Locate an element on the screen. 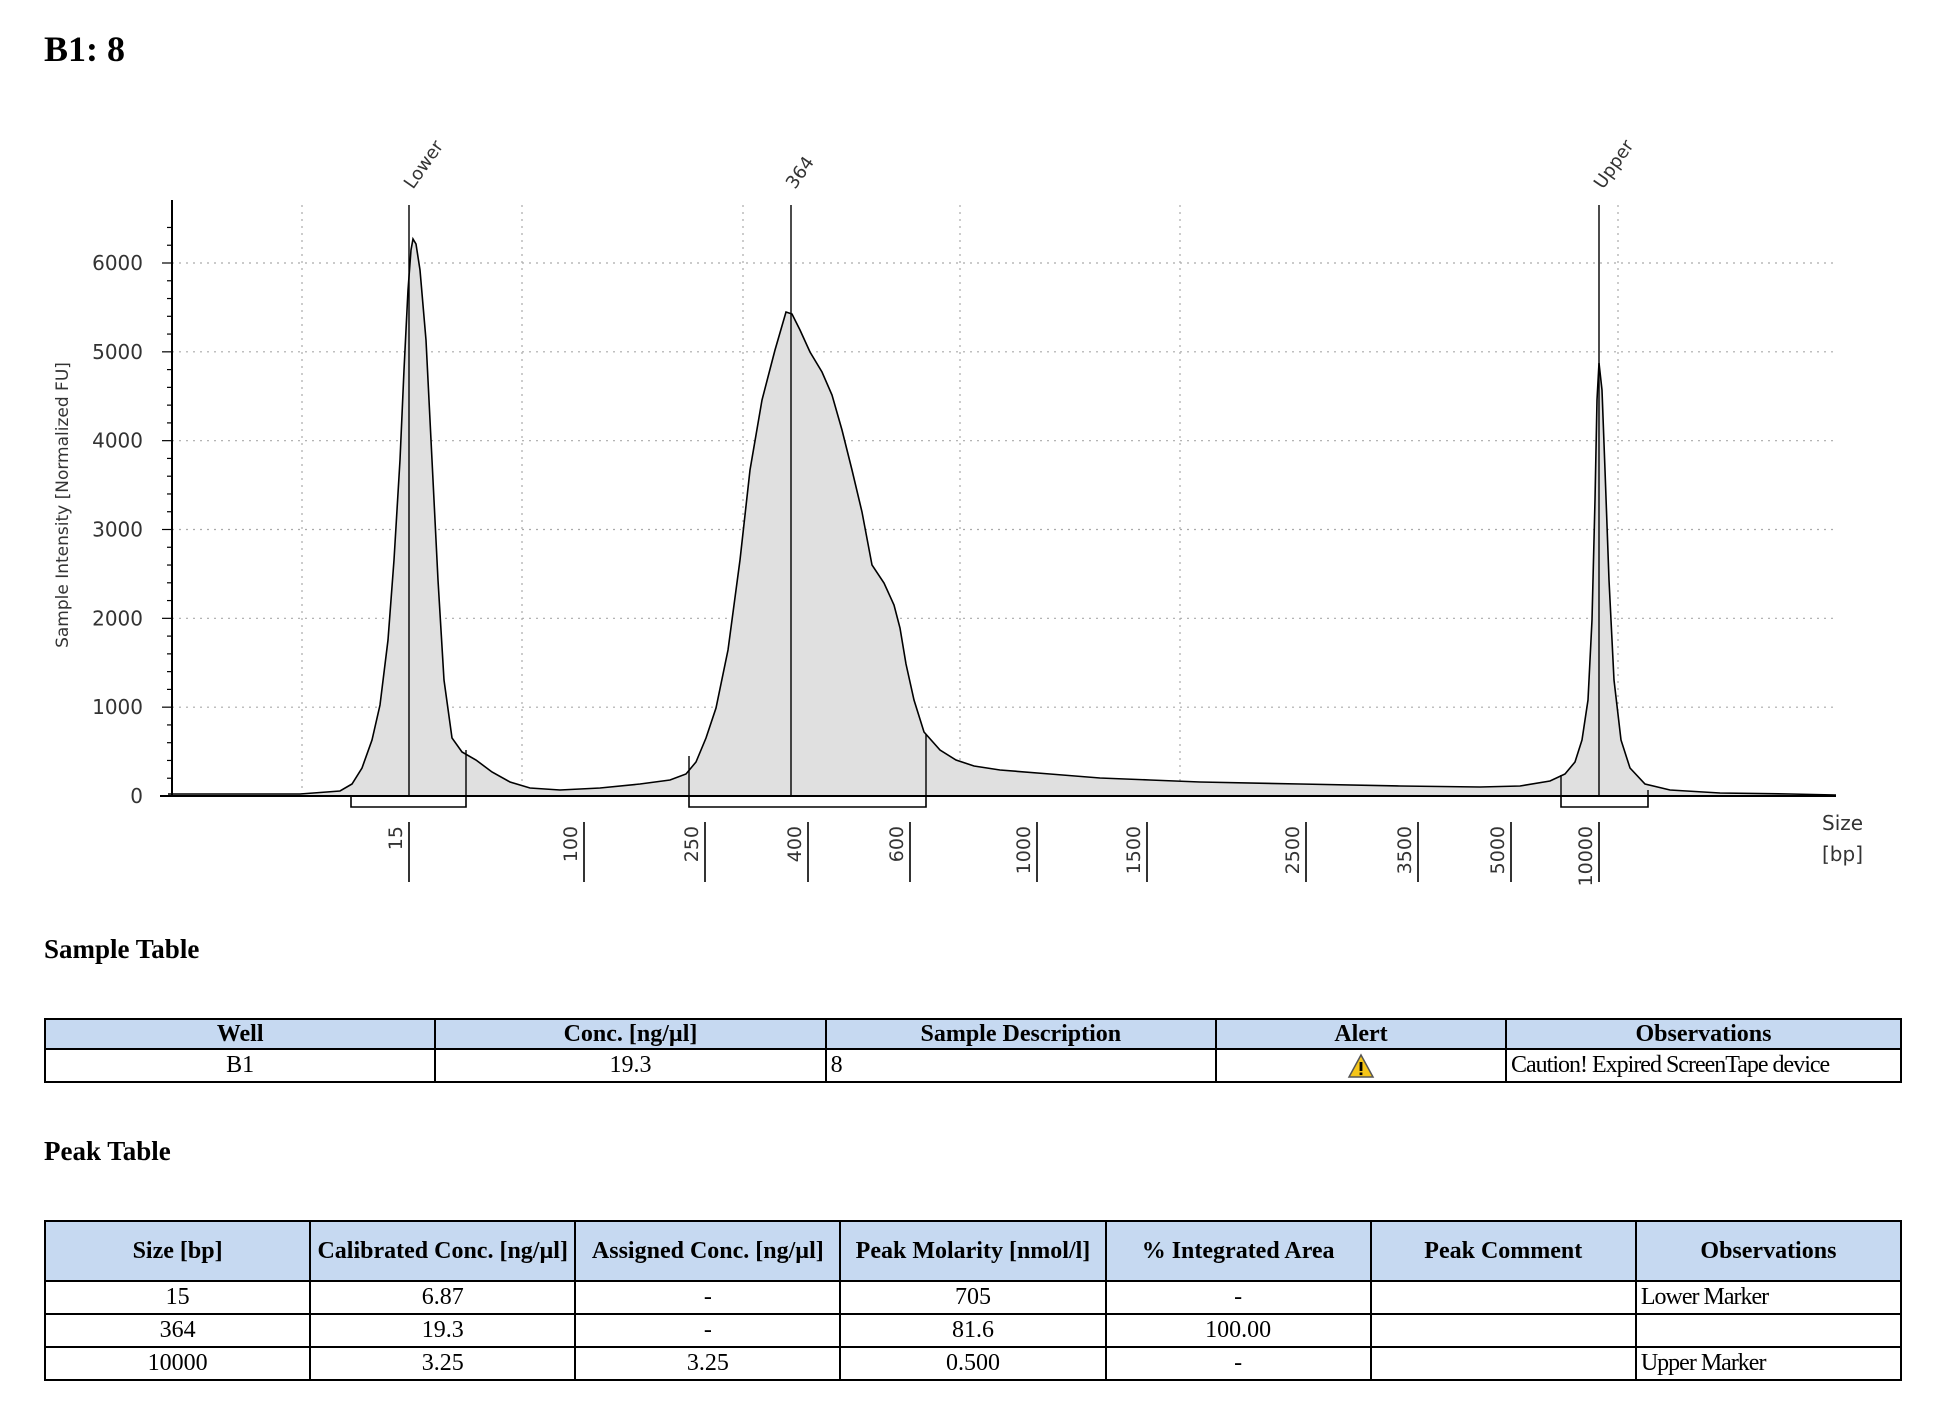  cell-peak-molarity: 0.500 is located at coordinates (973, 1363).